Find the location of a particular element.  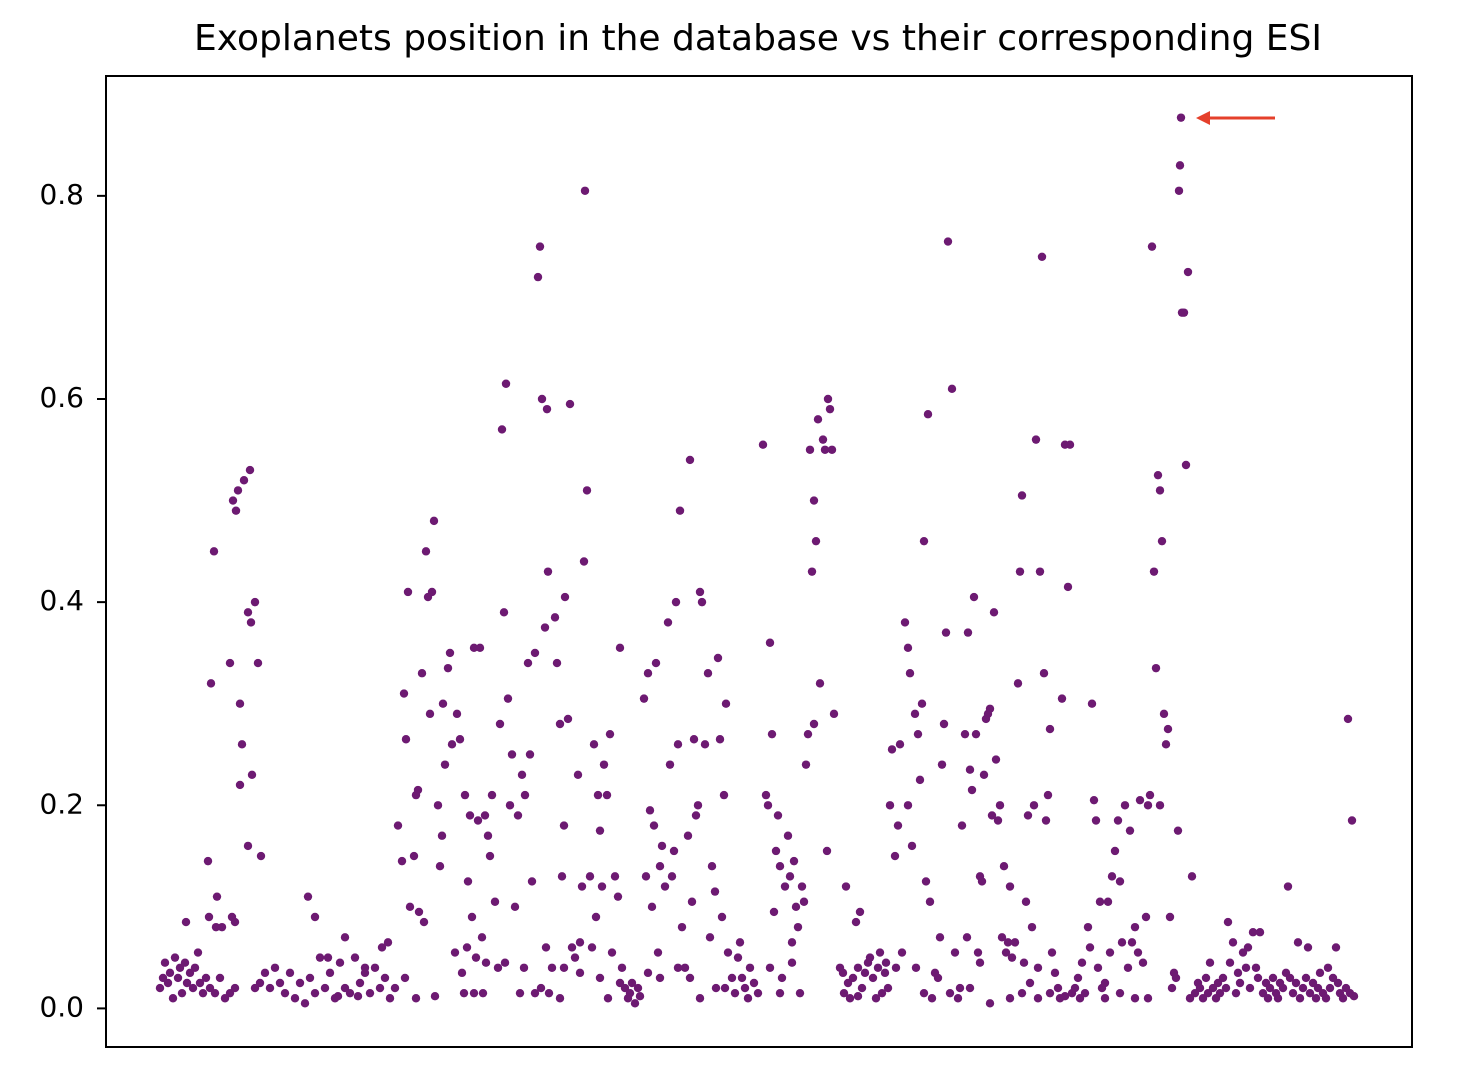

arrow-head is located at coordinates (1203, 118).